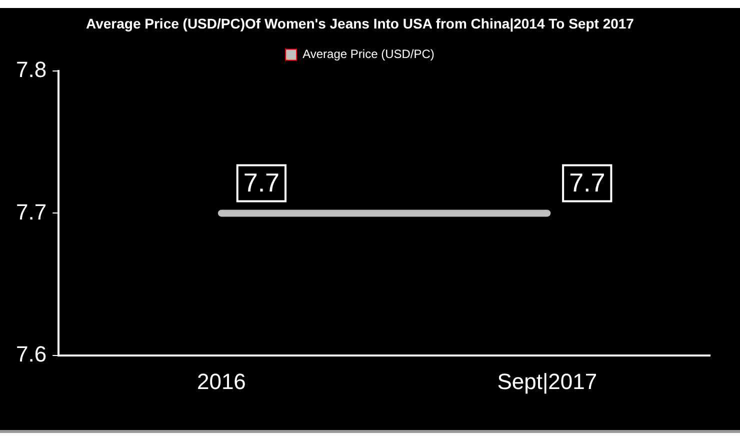 This screenshot has height=443, width=740. I want to click on x-tick-label: Sept|2017, so click(547, 381).